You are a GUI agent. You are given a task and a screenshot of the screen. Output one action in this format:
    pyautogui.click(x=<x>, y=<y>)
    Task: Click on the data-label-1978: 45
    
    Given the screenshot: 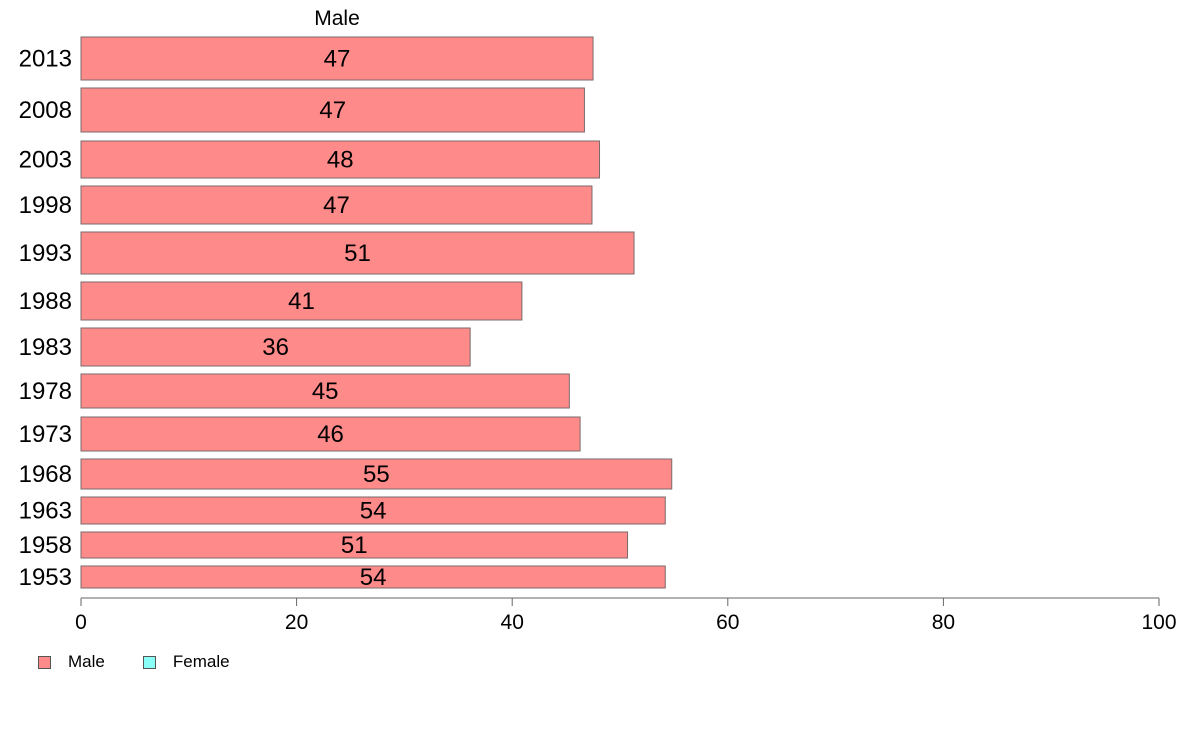 What is the action you would take?
    pyautogui.click(x=325, y=391)
    